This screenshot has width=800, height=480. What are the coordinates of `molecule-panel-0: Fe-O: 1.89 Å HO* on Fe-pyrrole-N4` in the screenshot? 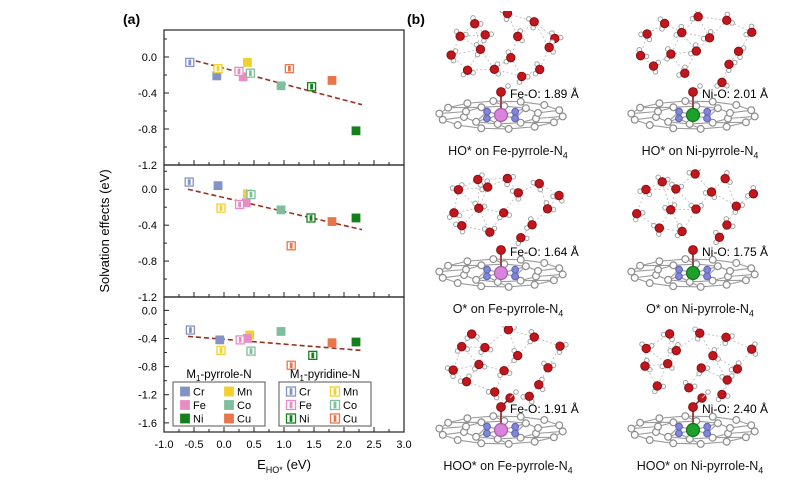 It's located at (508, 82).